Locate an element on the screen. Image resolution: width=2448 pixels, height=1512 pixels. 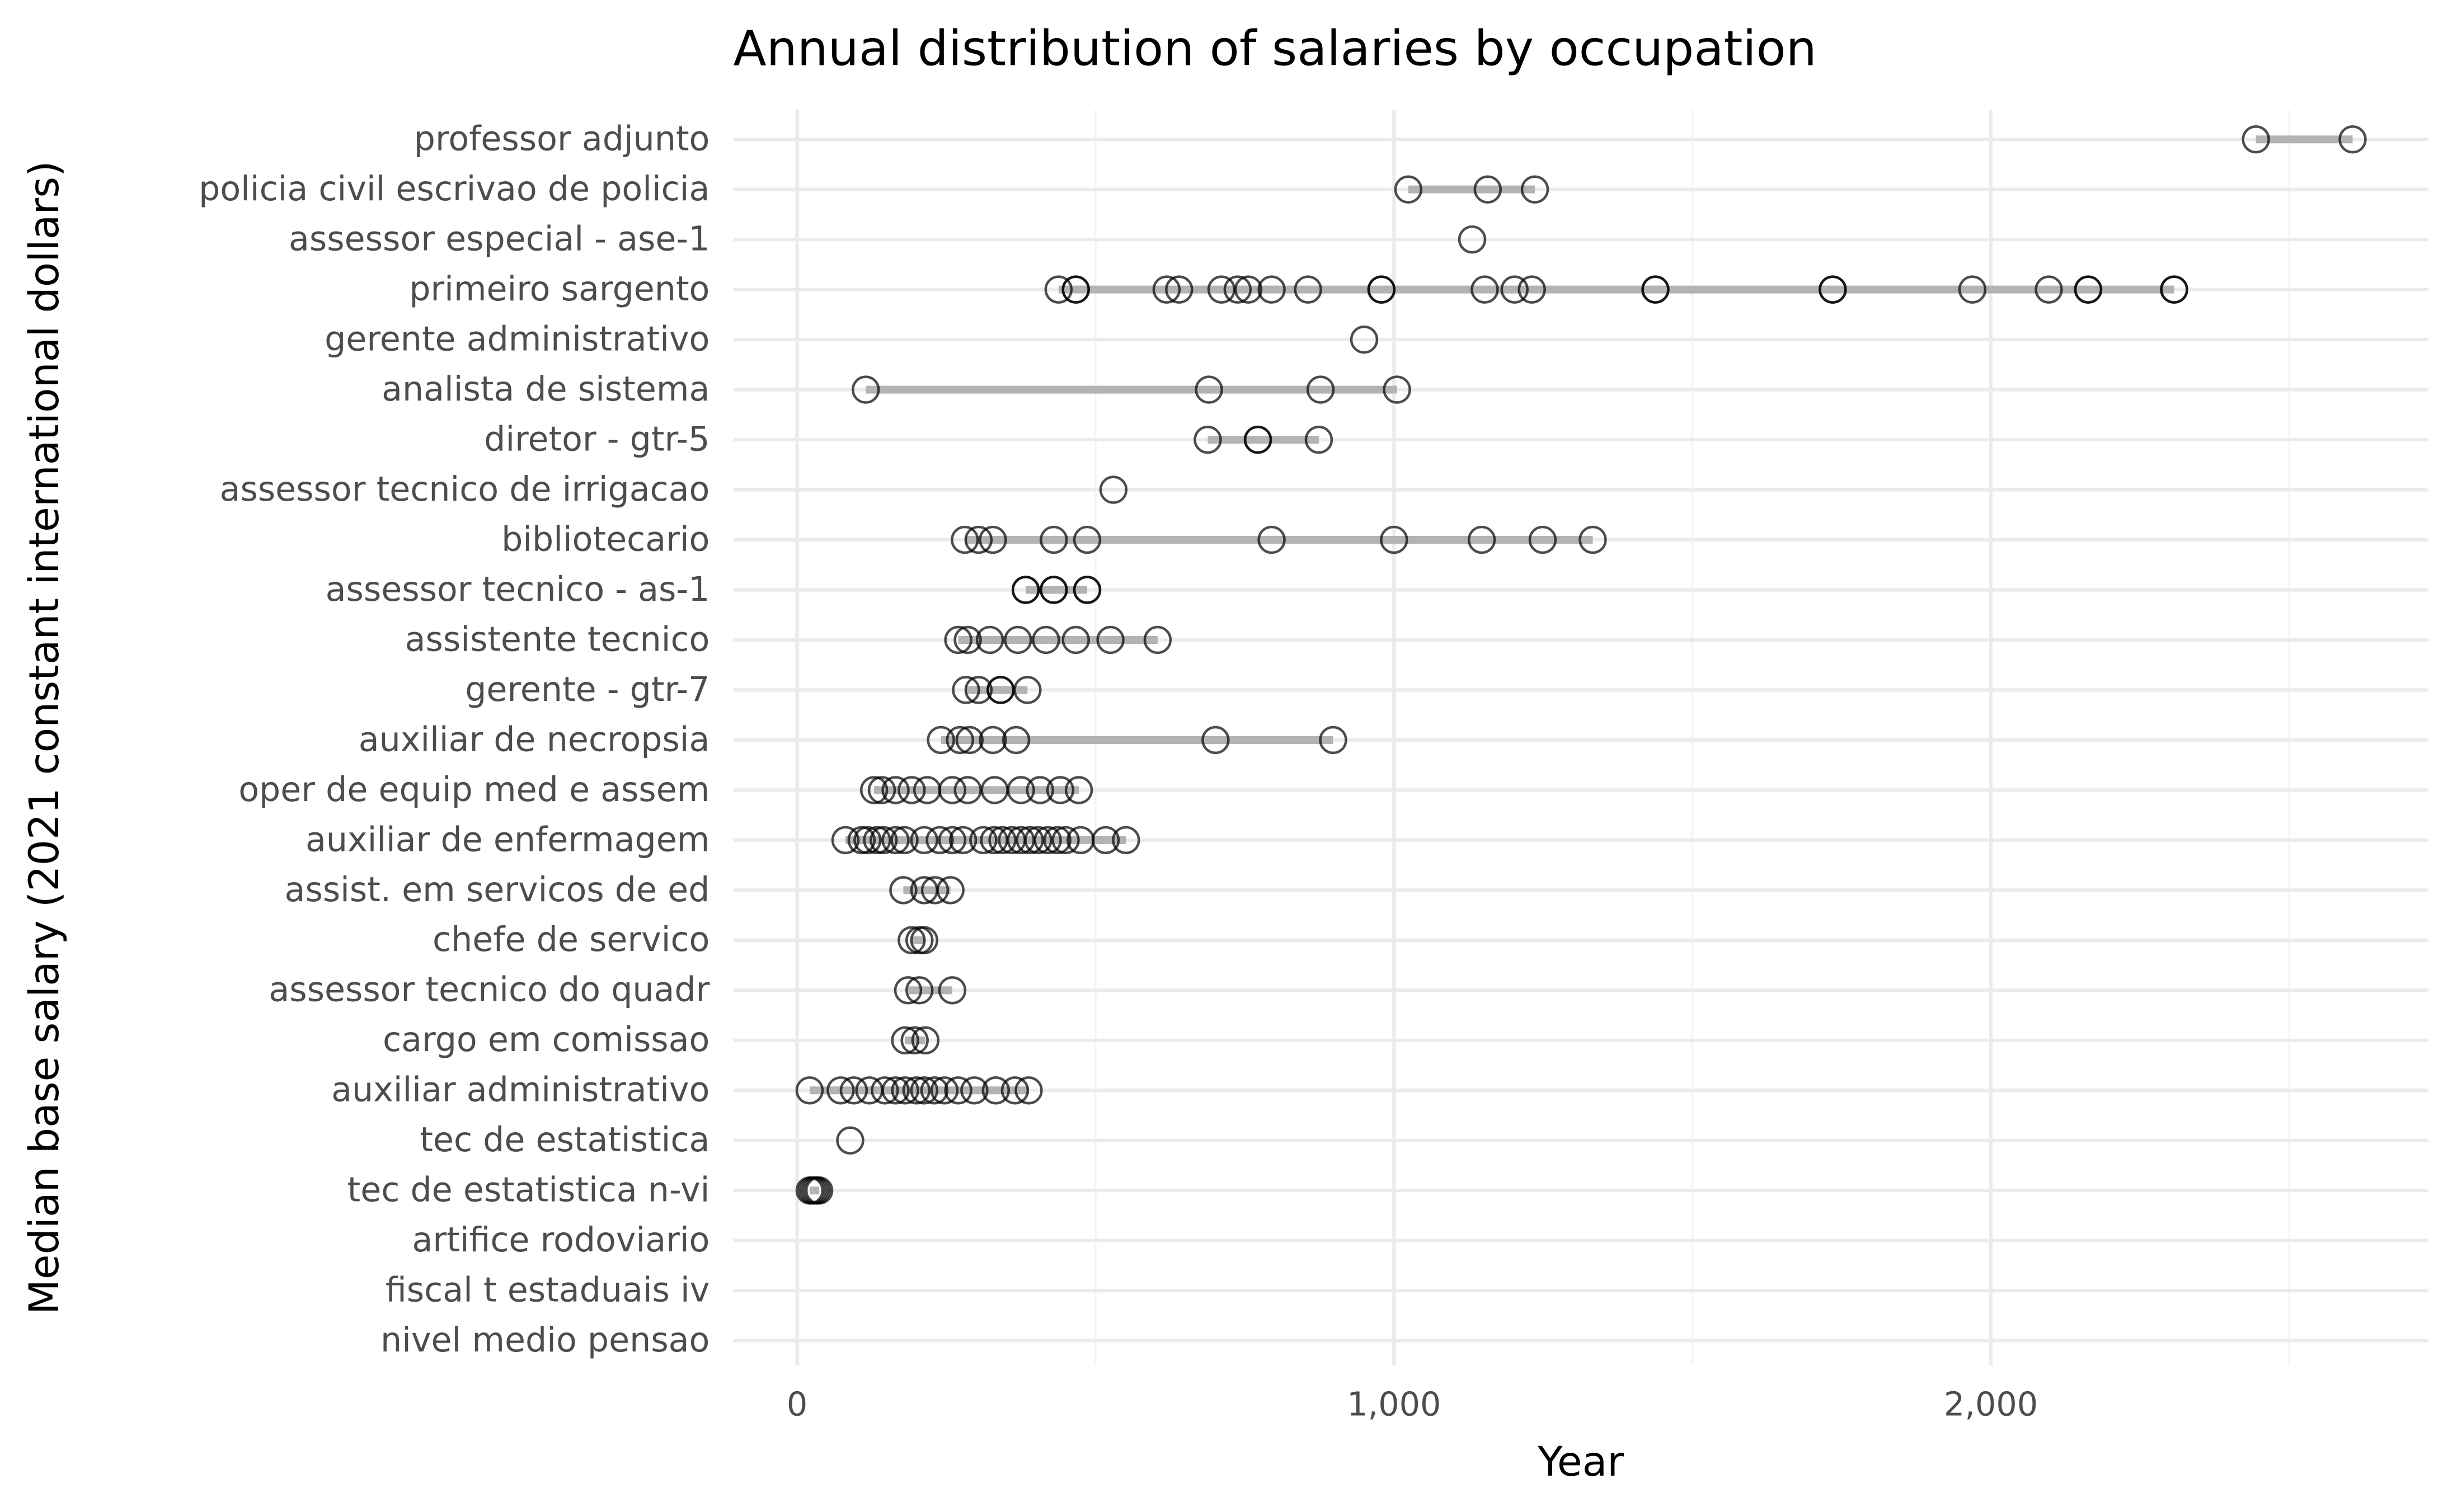
y-tick-label: analista de sistema is located at coordinates (546, 390).